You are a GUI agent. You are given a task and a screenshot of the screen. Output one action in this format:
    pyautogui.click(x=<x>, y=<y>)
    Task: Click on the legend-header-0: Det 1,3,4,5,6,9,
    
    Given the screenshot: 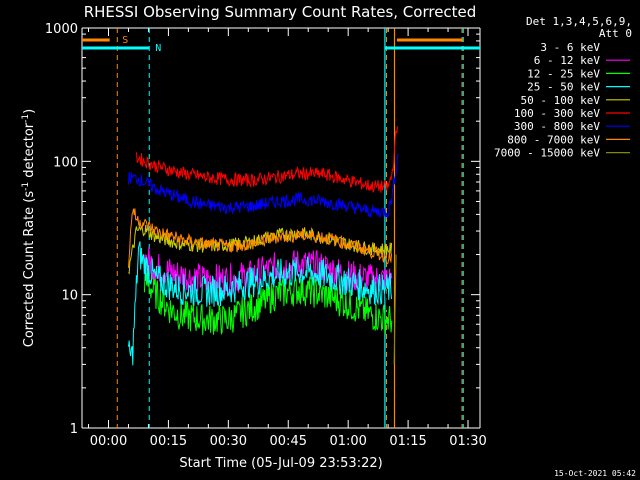 What is the action you would take?
    pyautogui.click(x=579, y=21)
    